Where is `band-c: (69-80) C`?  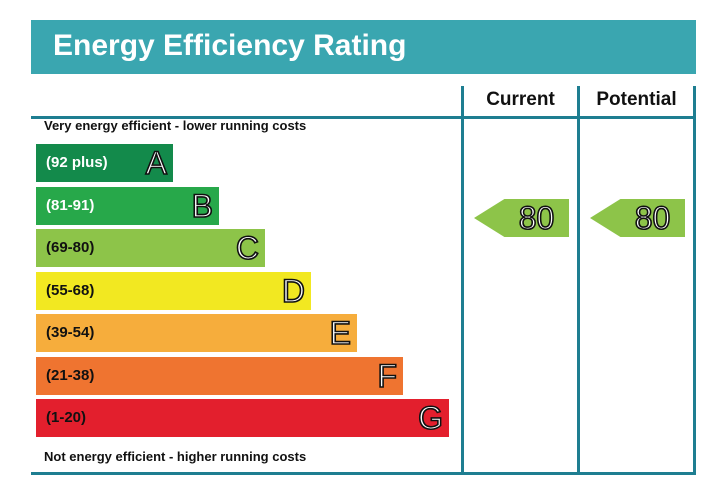
band-c: (69-80) C is located at coordinates (150, 248).